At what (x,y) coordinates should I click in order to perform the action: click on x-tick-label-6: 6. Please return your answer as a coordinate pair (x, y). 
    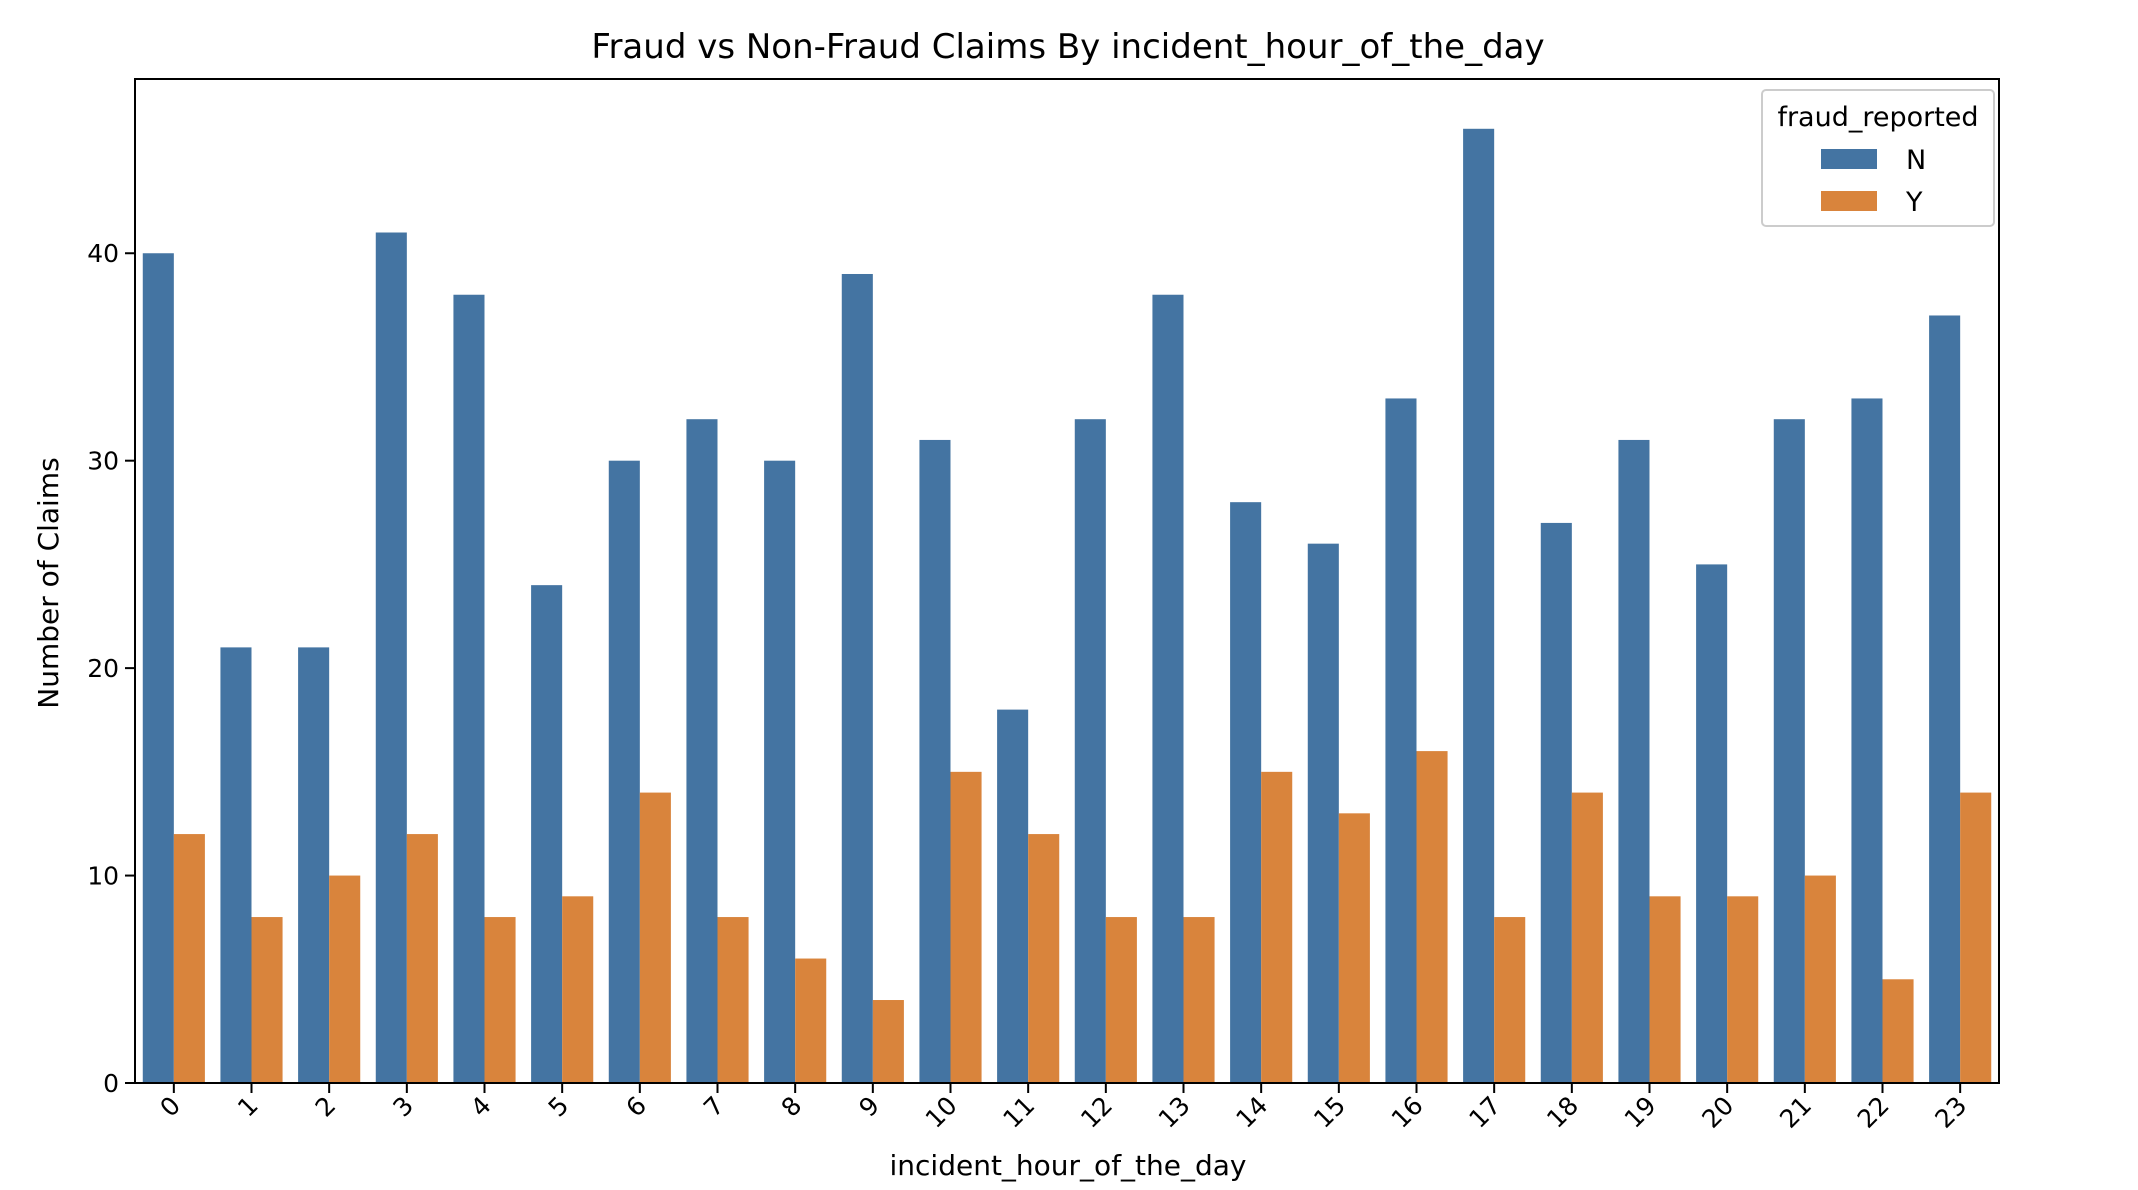
    Looking at the image, I should click on (636, 1107).